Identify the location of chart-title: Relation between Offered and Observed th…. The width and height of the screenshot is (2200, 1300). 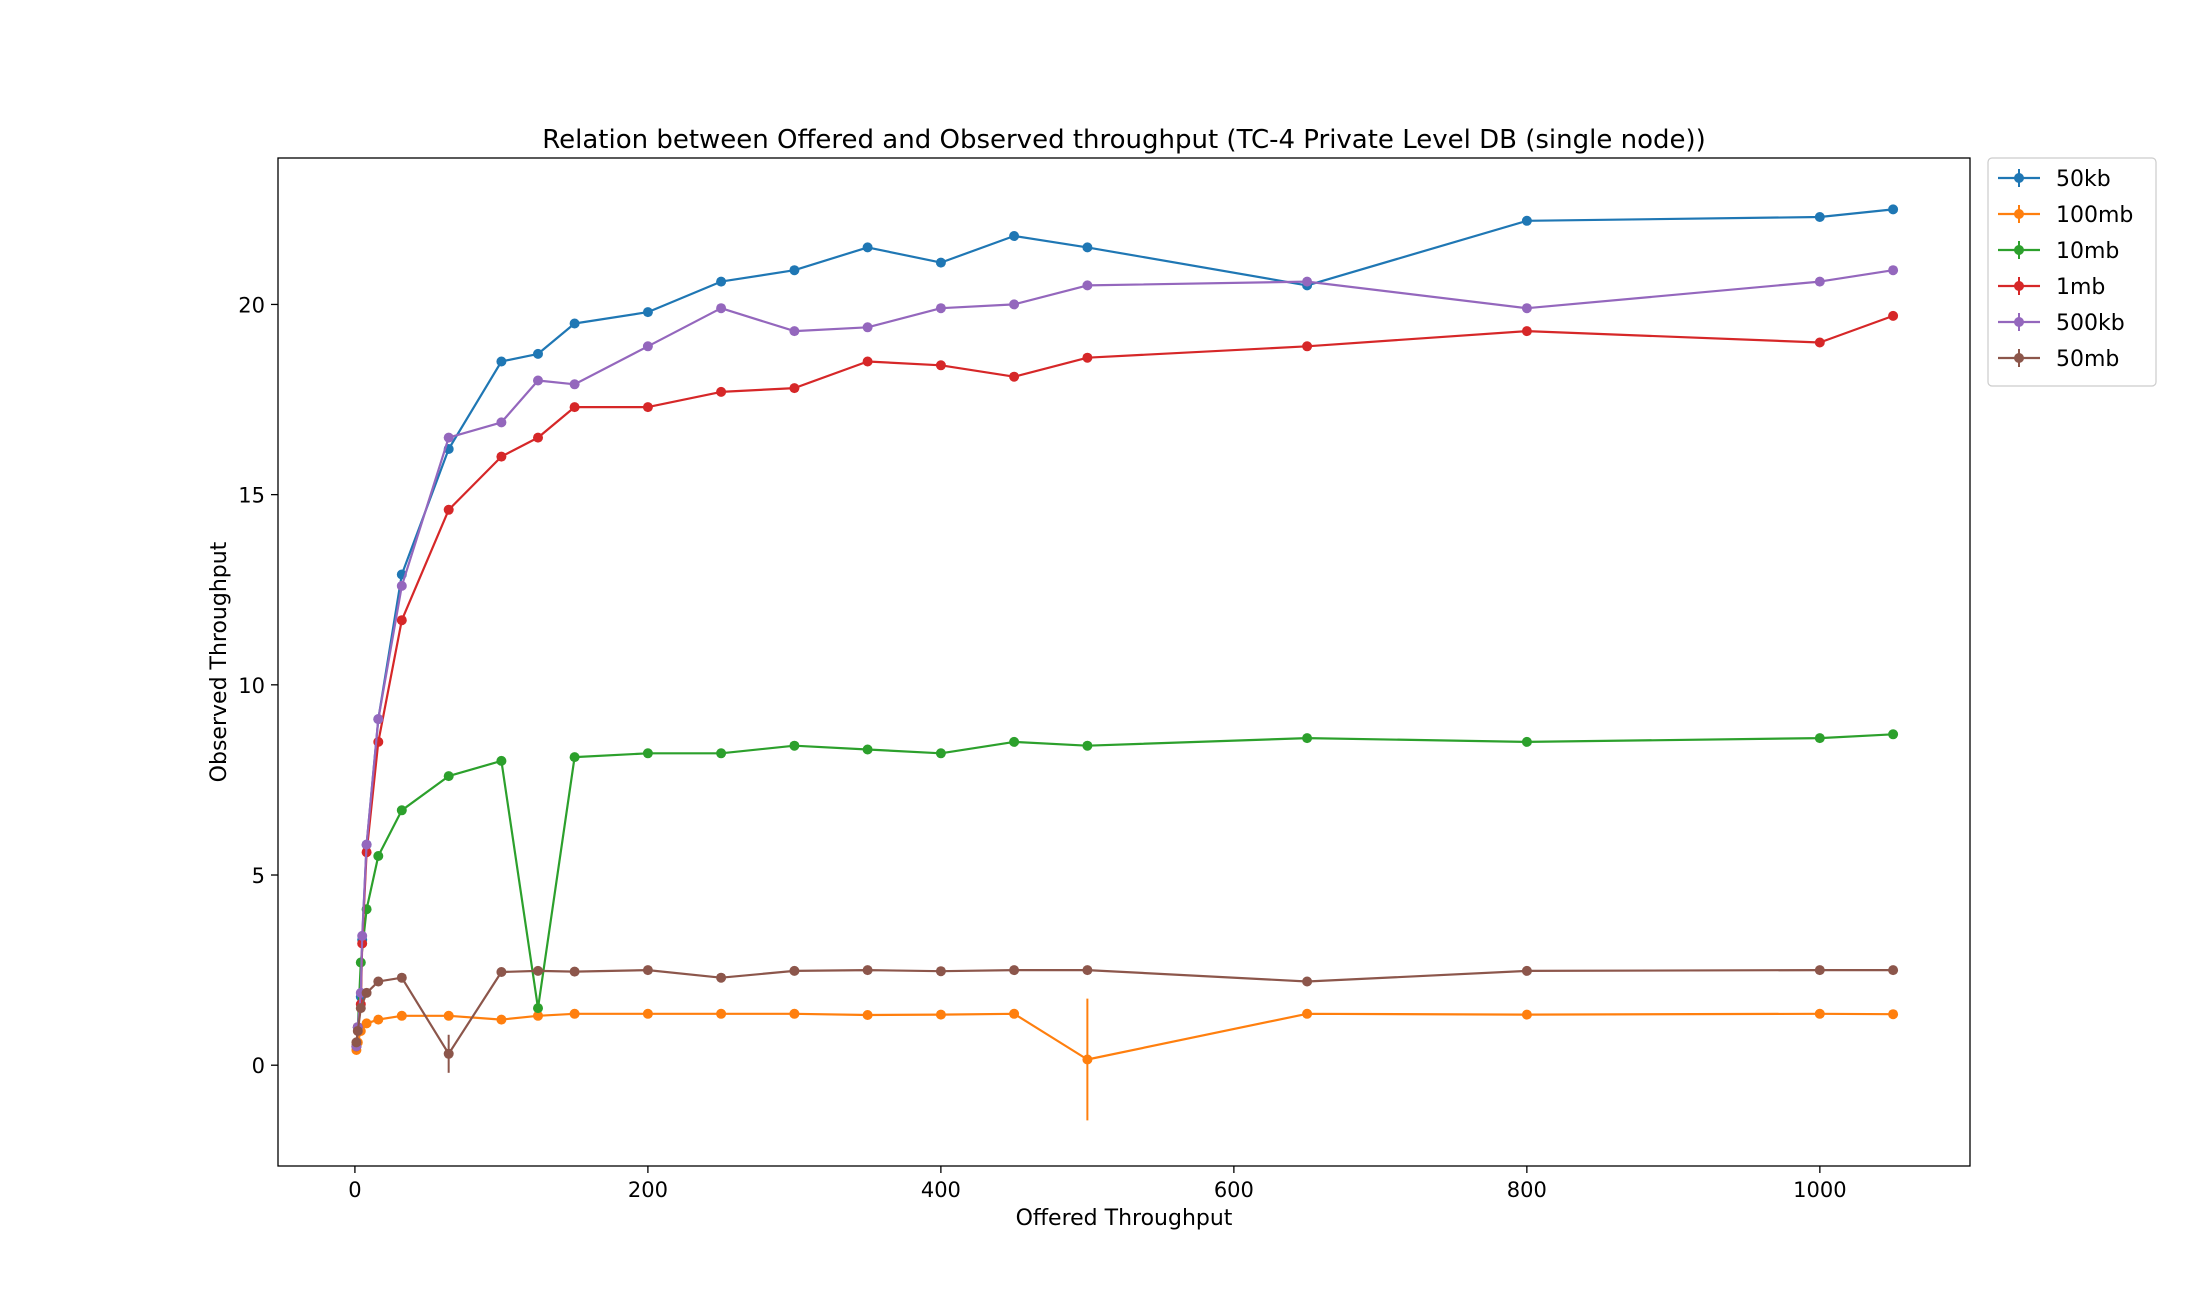
(1124, 140).